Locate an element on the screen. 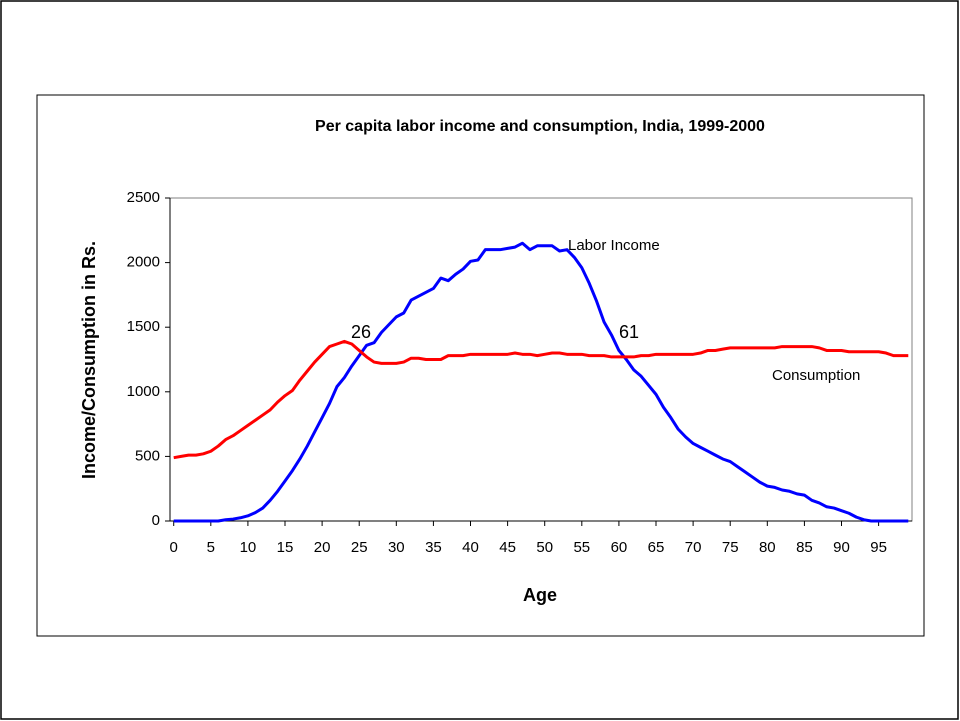 The height and width of the screenshot is (721, 960). series-label: Consumption is located at coordinates (816, 375).